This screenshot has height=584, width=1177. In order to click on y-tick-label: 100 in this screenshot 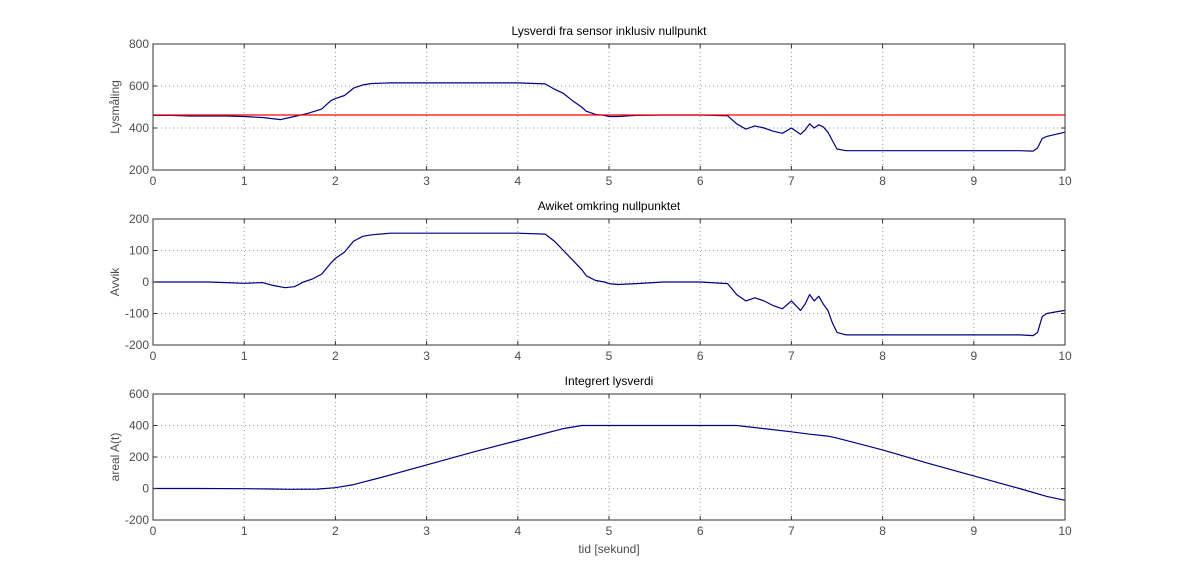, I will do `click(139, 251)`.